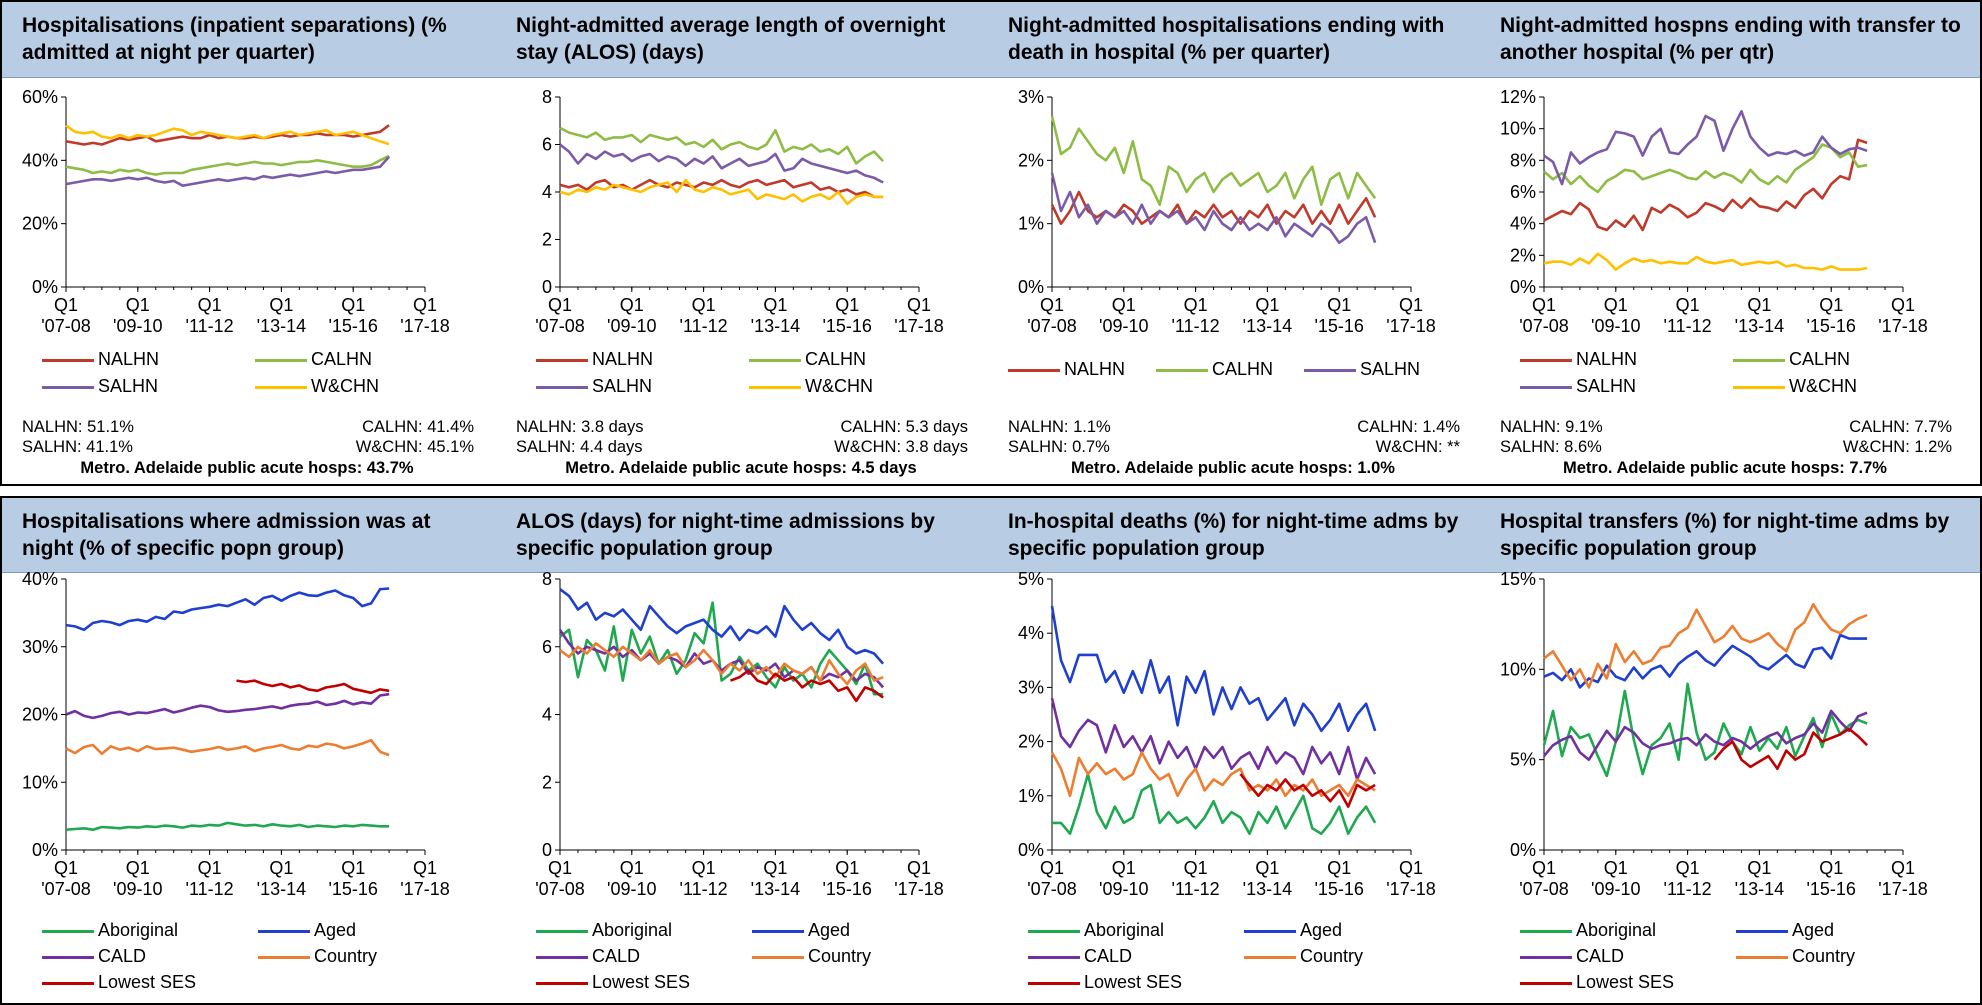 This screenshot has width=1982, height=1005. Describe the element at coordinates (1688, 889) in the screenshot. I see `x-tick-label: '11-12` at that location.